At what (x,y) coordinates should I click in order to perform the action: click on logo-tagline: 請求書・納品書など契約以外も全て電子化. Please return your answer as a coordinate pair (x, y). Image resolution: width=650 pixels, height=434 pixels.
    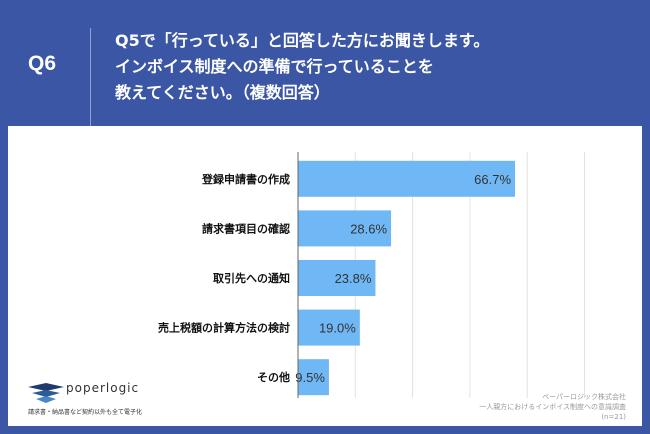
    Looking at the image, I should click on (85, 412).